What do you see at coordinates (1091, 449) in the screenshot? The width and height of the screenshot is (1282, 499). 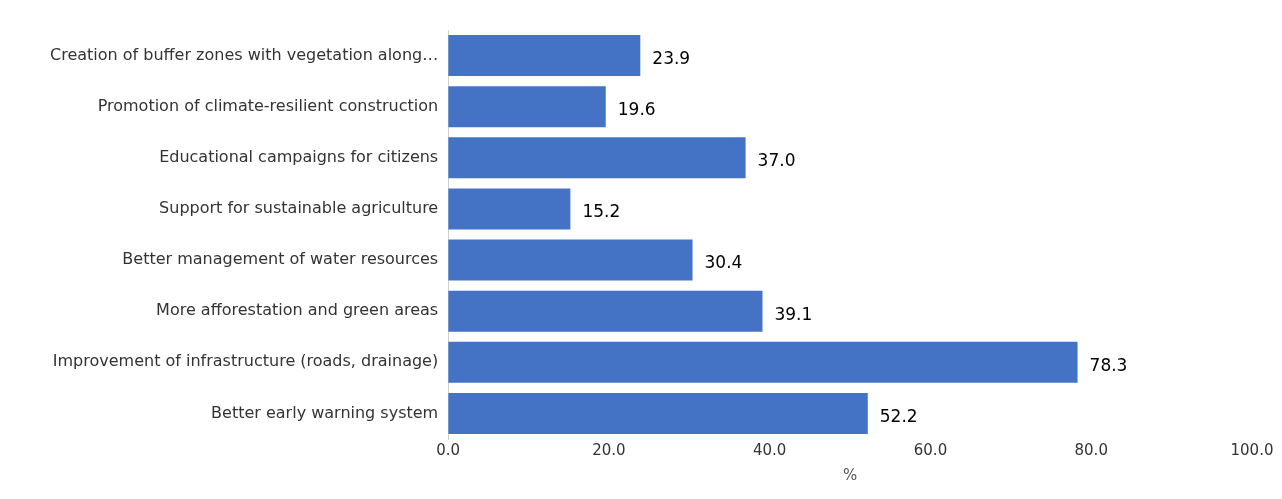 I see `x-tick-label: 80.0` at bounding box center [1091, 449].